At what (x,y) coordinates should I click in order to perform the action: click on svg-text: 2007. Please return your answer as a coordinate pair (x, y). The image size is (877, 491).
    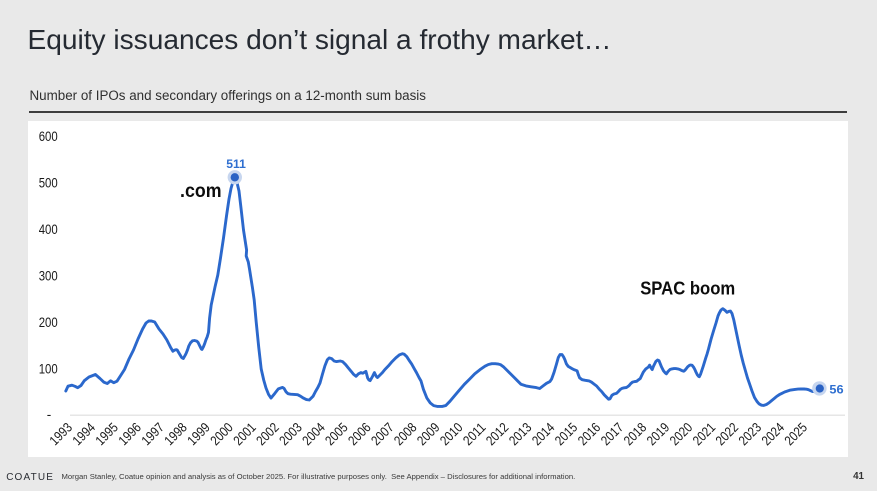
    Looking at the image, I should click on (382, 434).